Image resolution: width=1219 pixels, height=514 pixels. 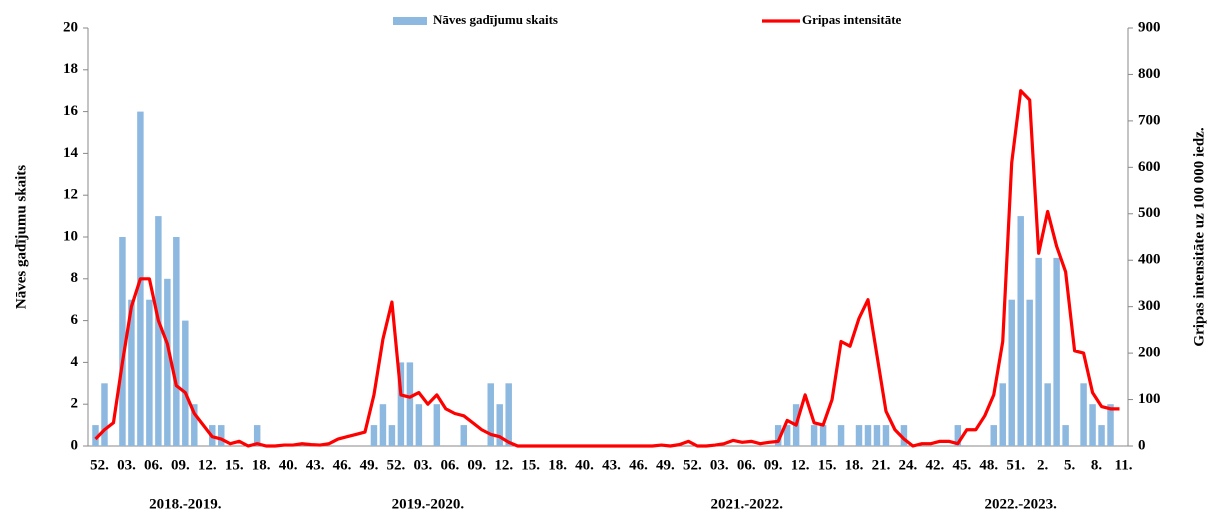 I want to click on season-label: 2018.-2019., so click(x=185, y=504).